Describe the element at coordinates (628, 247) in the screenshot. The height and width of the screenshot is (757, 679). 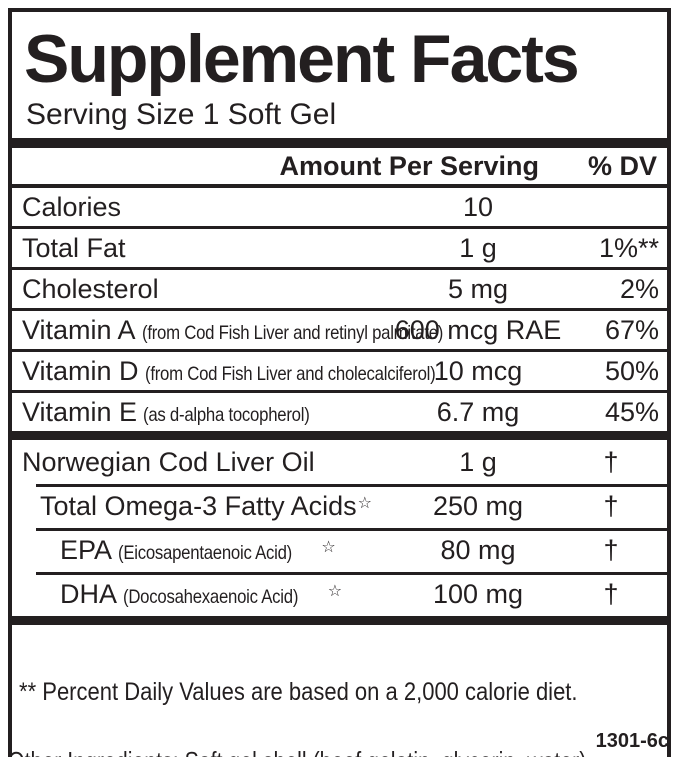
I see `nutrient-dv: 1%**` at that location.